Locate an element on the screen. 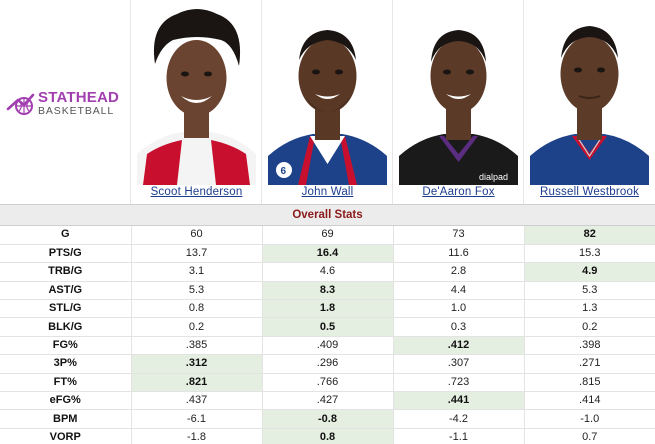 Image resolution: width=655 pixels, height=444 pixels. stat-label: AST/G is located at coordinates (66, 291).